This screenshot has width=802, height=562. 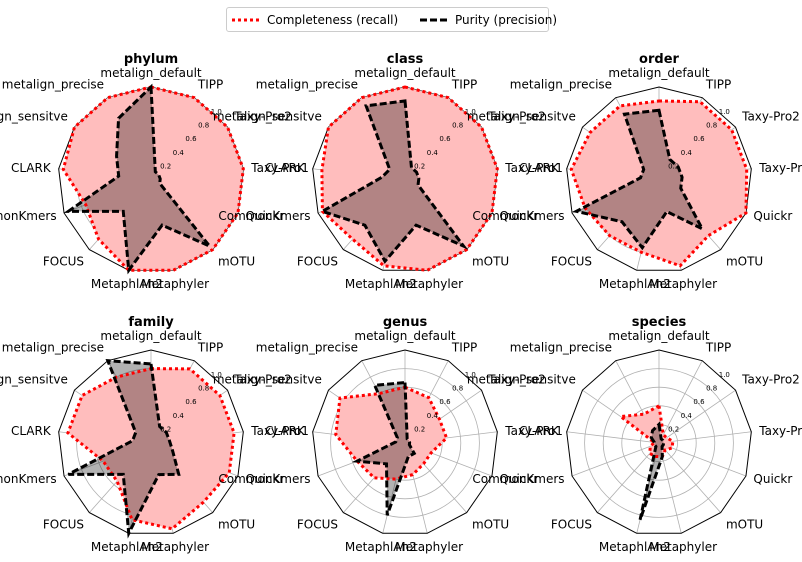 What do you see at coordinates (405, 322) in the screenshot?
I see `chart-title: genus` at bounding box center [405, 322].